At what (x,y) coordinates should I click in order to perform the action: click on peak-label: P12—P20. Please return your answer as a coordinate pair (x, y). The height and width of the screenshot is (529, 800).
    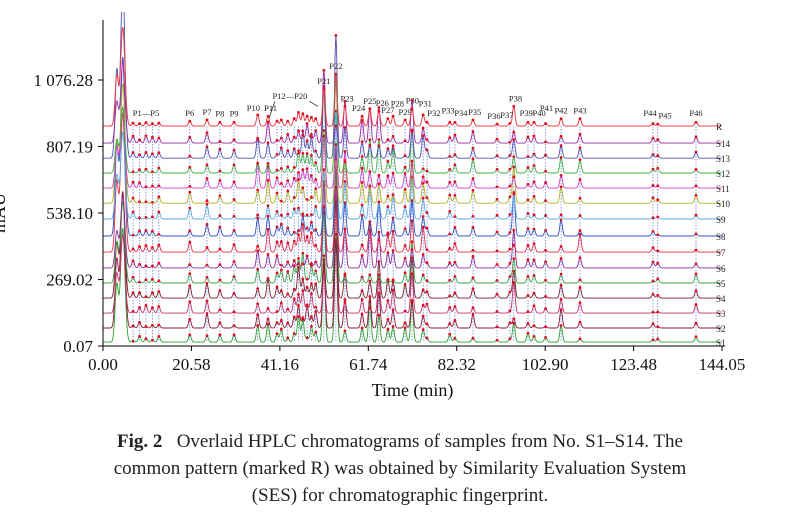
    Looking at the image, I should click on (289, 96).